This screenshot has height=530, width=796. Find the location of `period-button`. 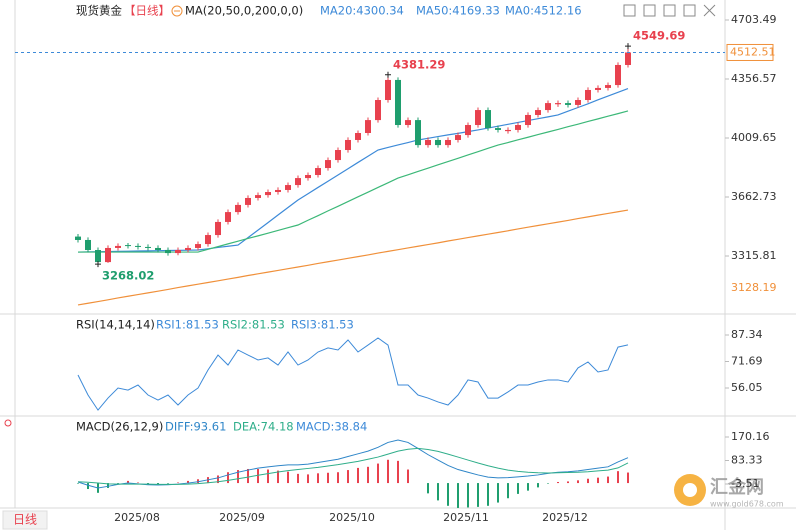

period-button is located at coordinates (25, 520).